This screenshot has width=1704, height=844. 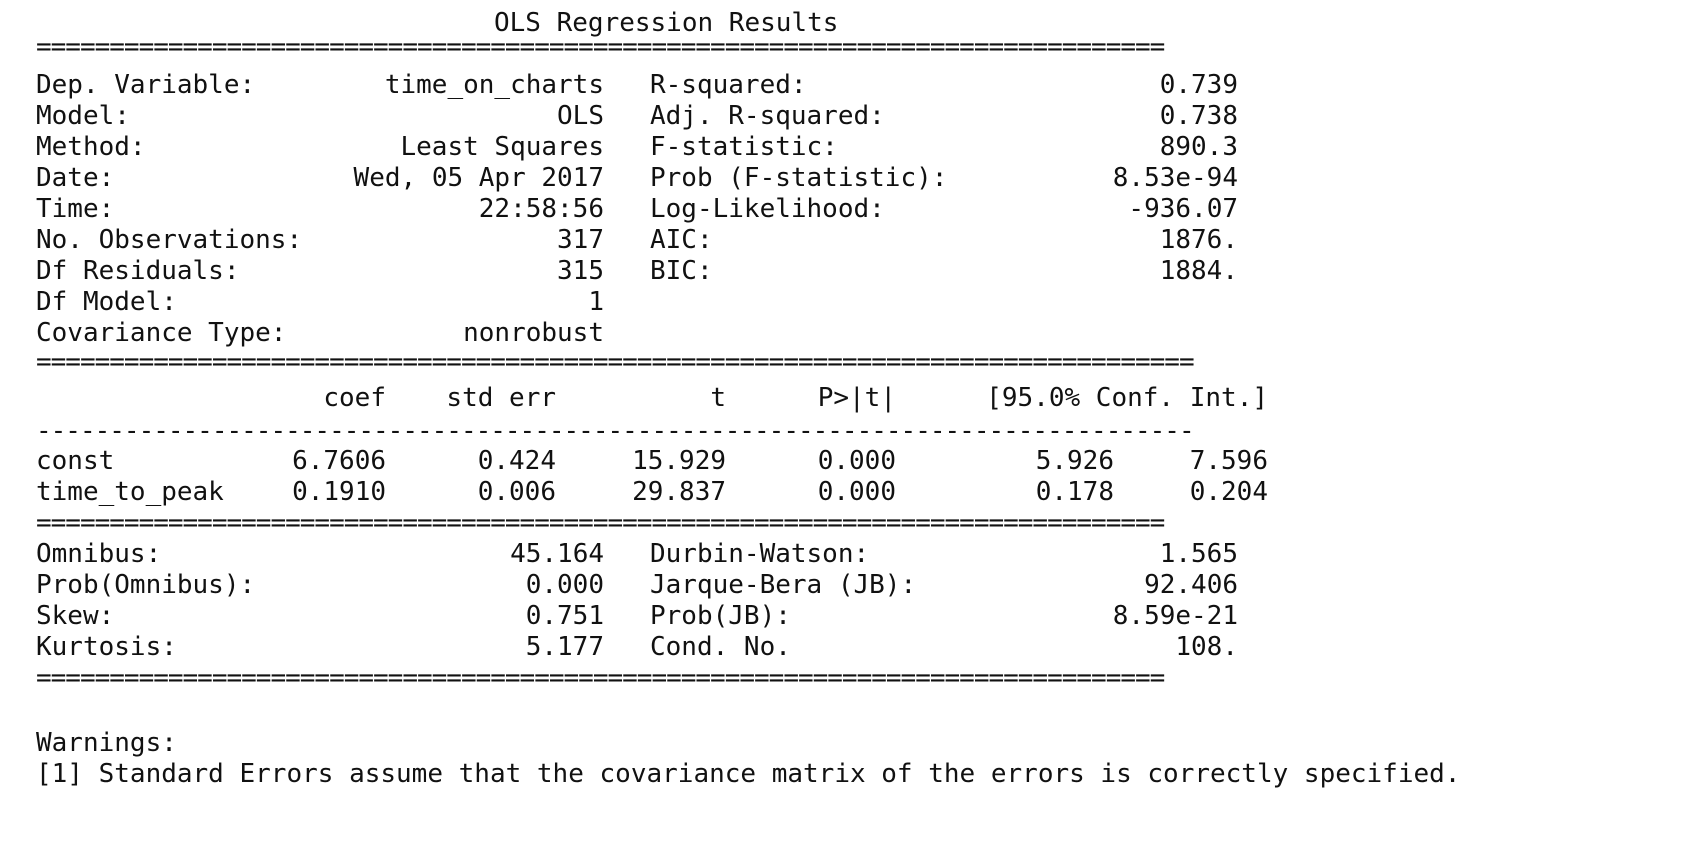 What do you see at coordinates (1074, 492) in the screenshot?
I see `ci-low-value: 0.178` at bounding box center [1074, 492].